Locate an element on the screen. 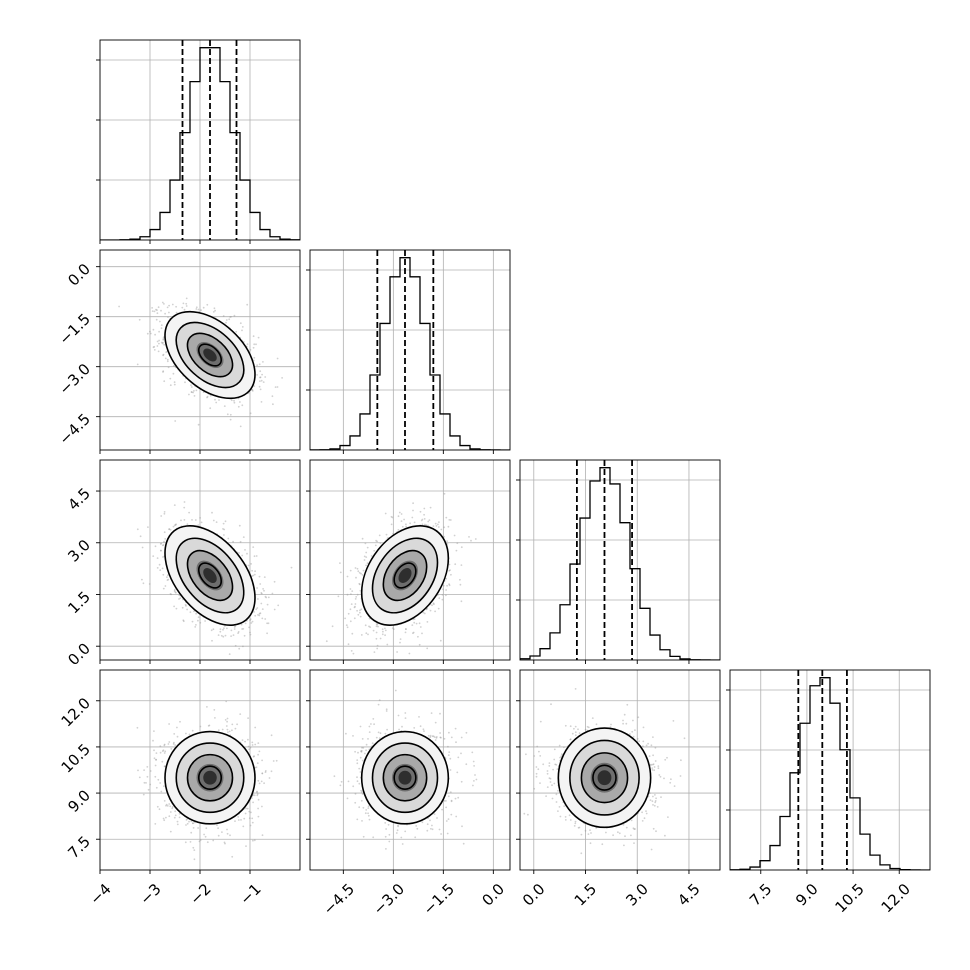  y-tick-label: −4.5 is located at coordinates (75, 429).